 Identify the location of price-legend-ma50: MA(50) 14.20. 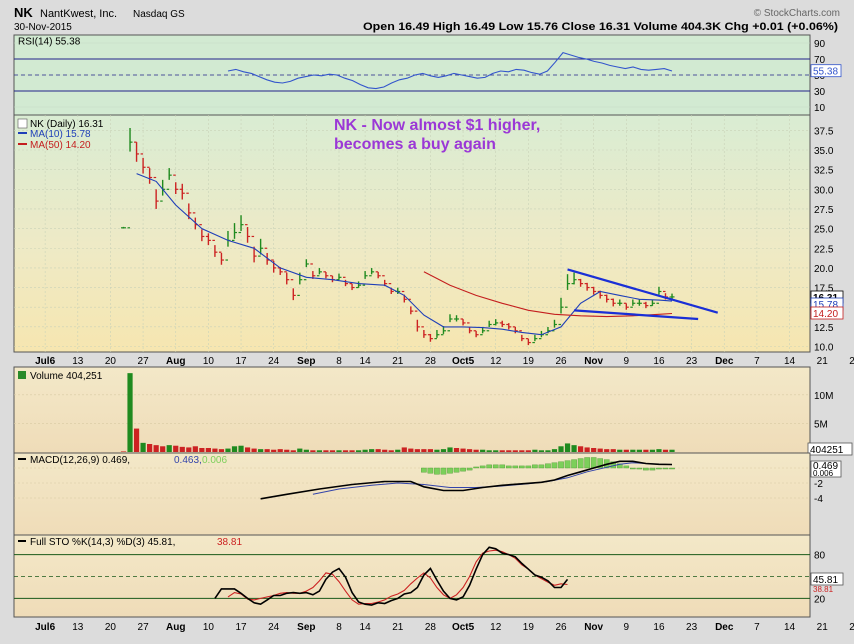
(60, 145).